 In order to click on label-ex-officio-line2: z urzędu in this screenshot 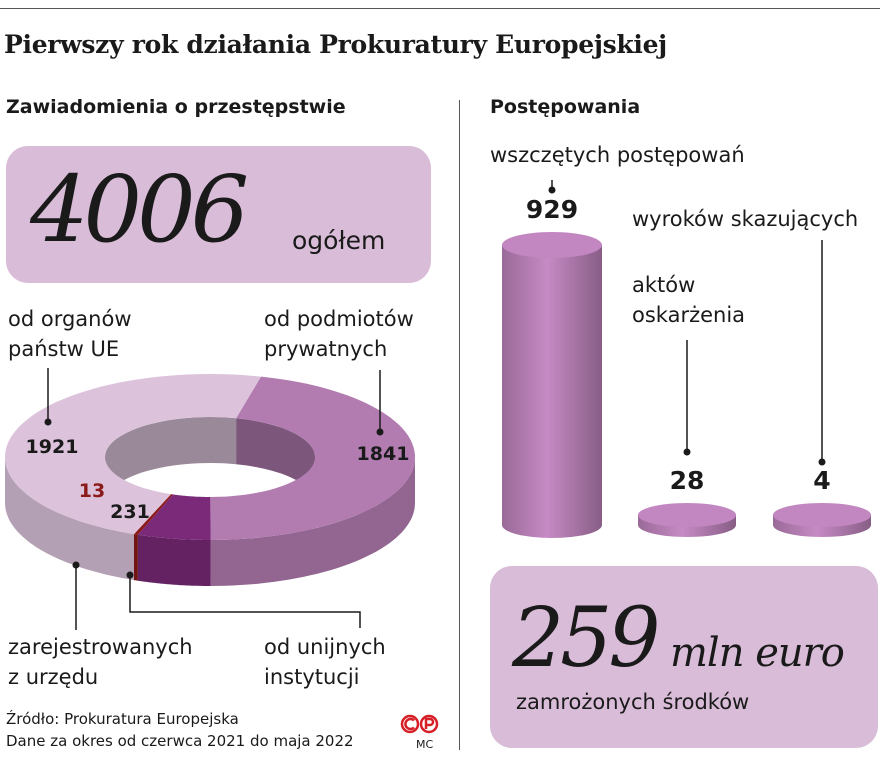, I will do `click(53, 677)`.